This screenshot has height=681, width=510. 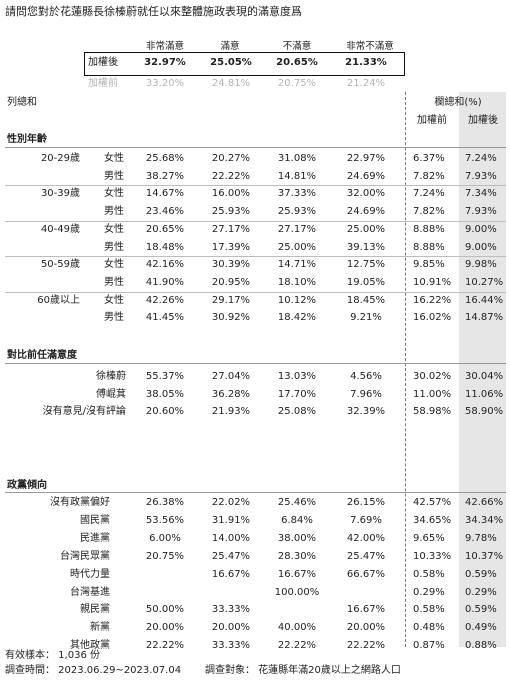 I want to click on cell-value: 14.71%, so click(x=297, y=264).